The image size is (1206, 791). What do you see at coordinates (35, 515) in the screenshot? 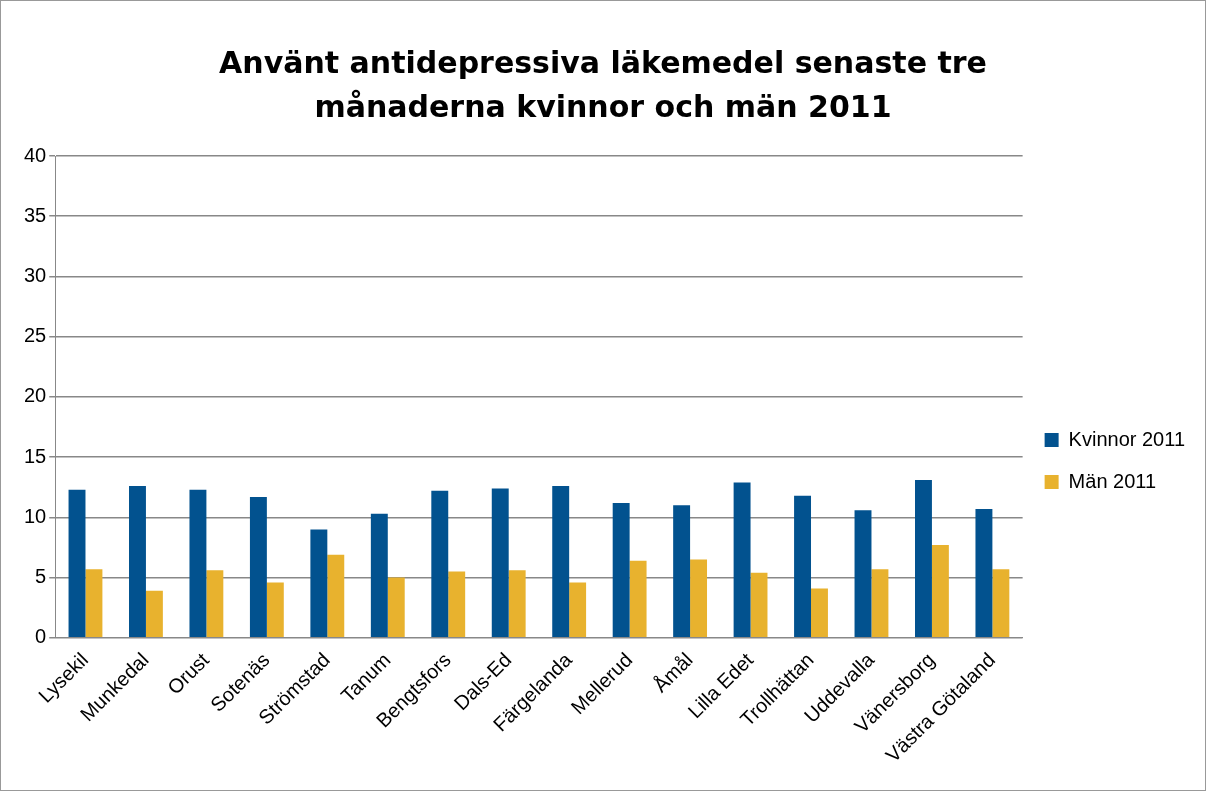
I see `y-tick-label: 10` at bounding box center [35, 515].